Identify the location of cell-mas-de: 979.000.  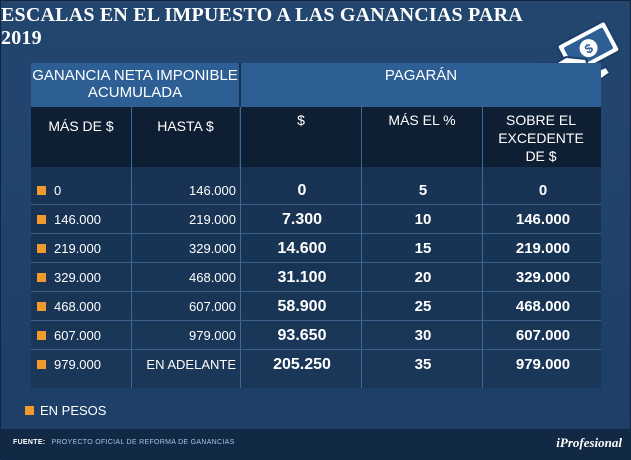
(81, 364).